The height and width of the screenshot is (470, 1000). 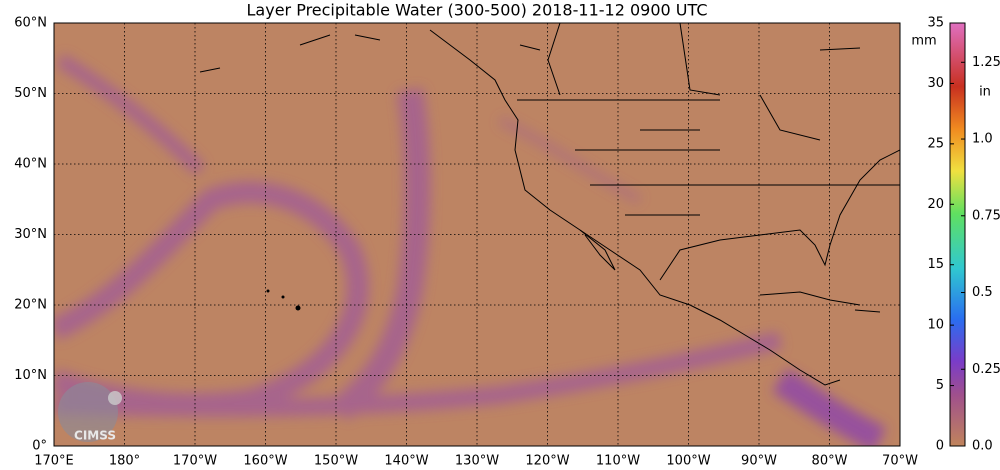 What do you see at coordinates (935, 143) in the screenshot?
I see `mm-tick-label: 25` at bounding box center [935, 143].